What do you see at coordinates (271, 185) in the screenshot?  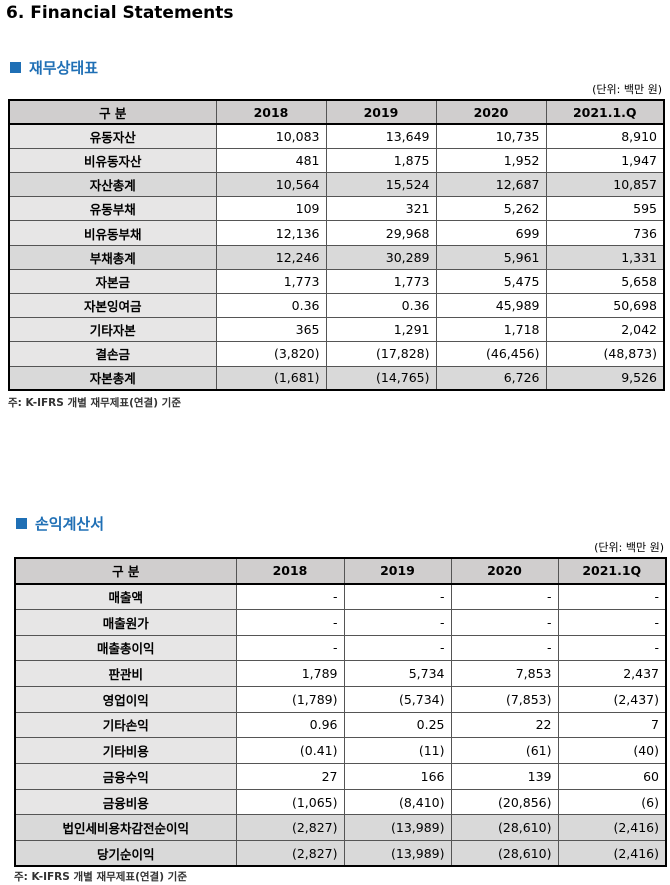 I see `cell-value: 10,564` at bounding box center [271, 185].